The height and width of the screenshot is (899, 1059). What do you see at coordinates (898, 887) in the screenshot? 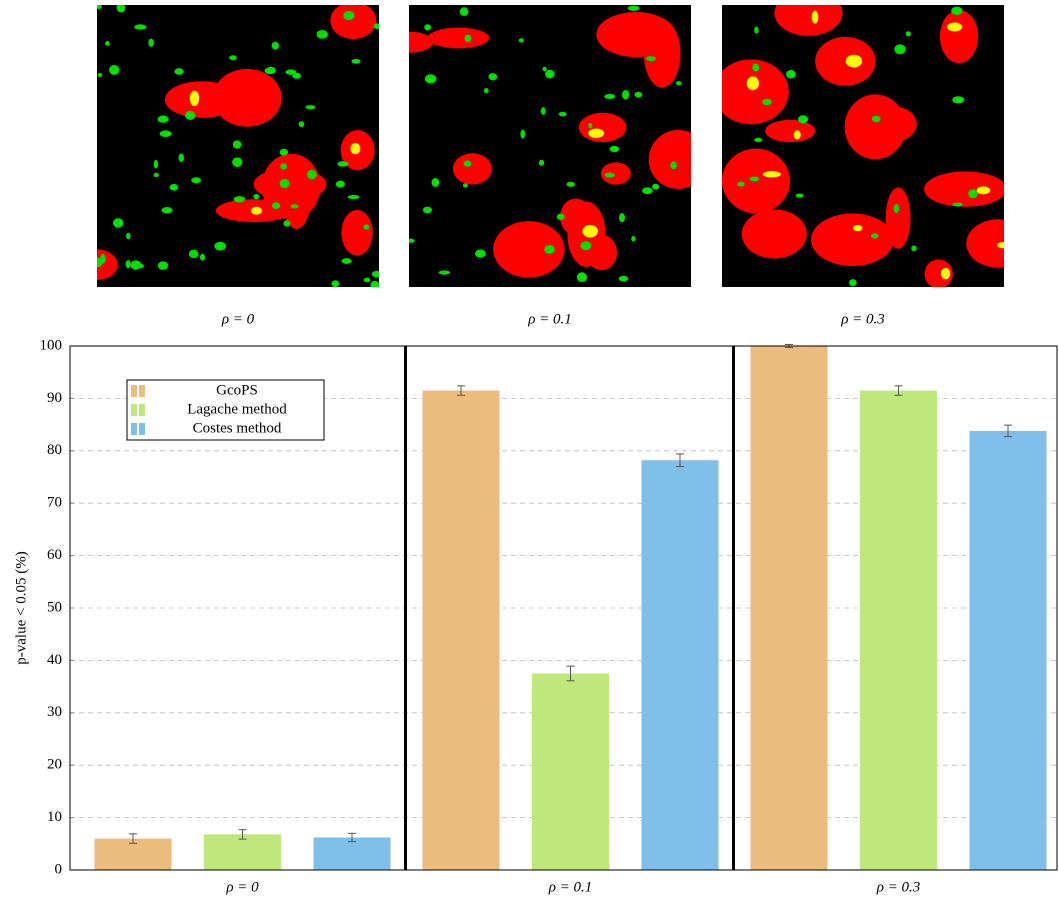
I see `x-tick-label: ρ = 0.3` at bounding box center [898, 887].